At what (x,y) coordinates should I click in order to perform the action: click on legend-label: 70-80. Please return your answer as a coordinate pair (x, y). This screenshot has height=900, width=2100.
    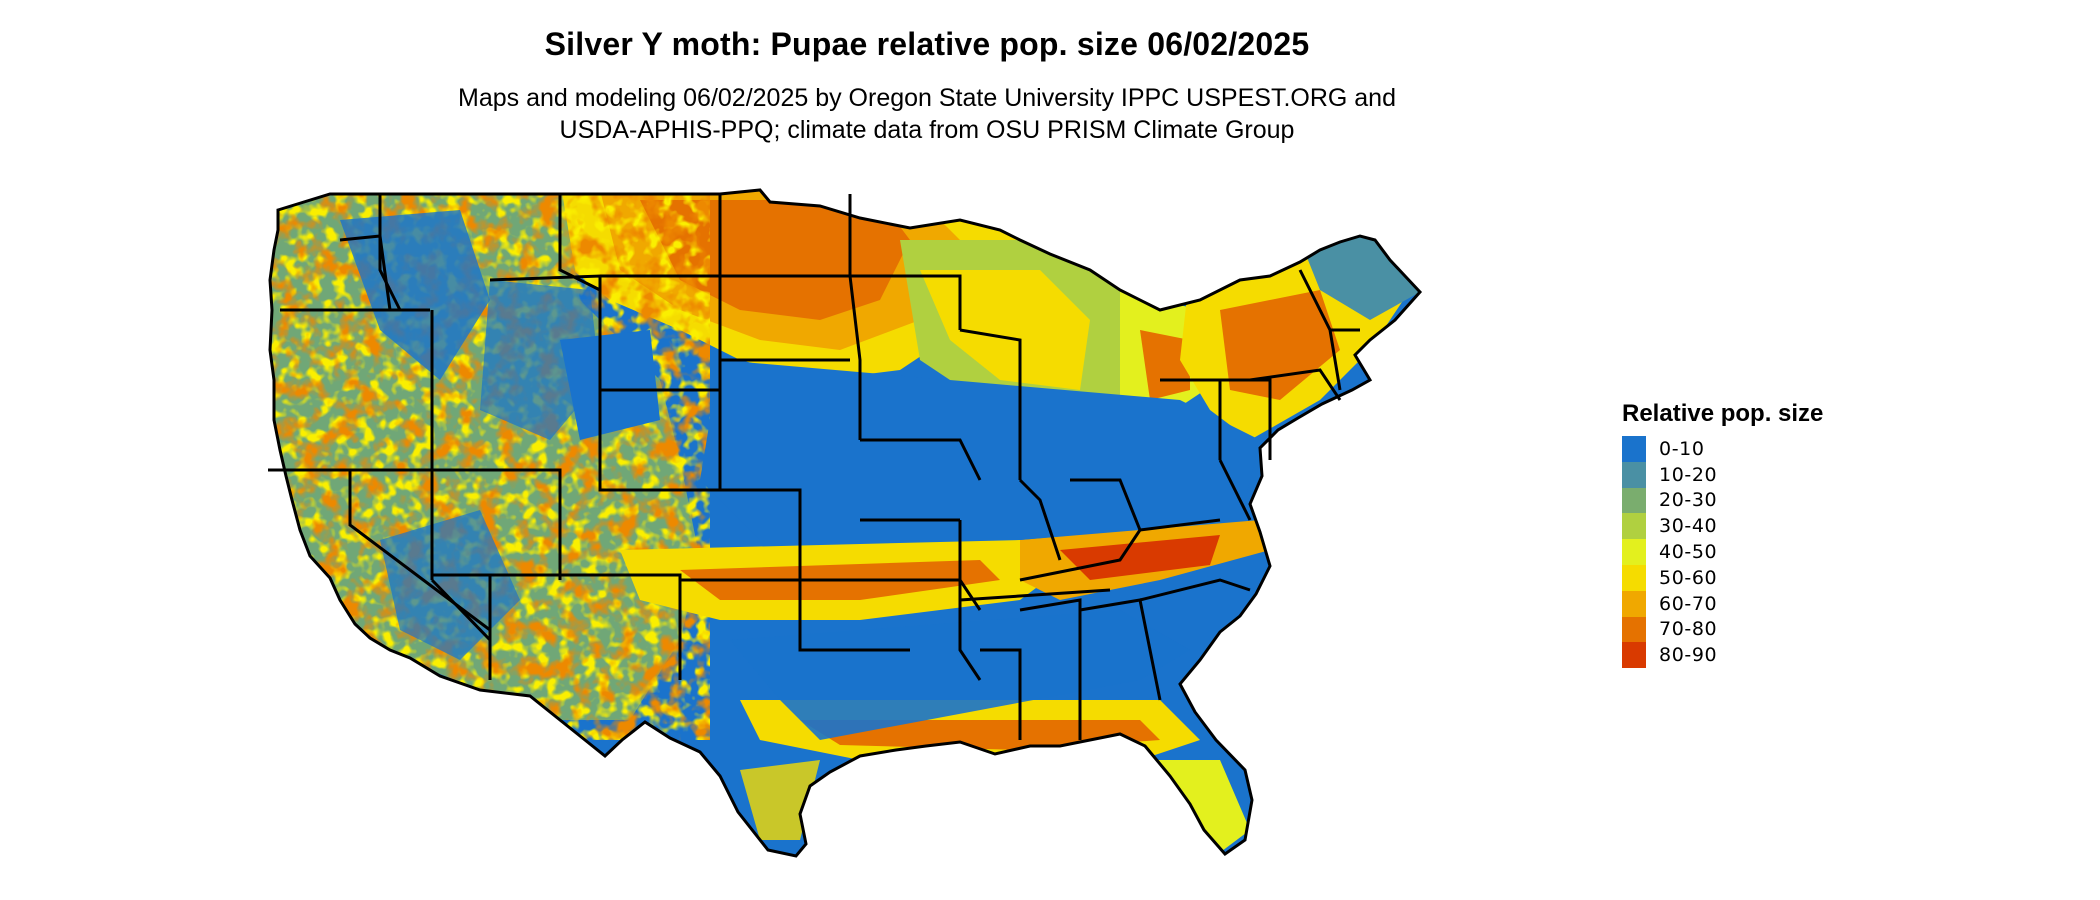
    Looking at the image, I should click on (1688, 629).